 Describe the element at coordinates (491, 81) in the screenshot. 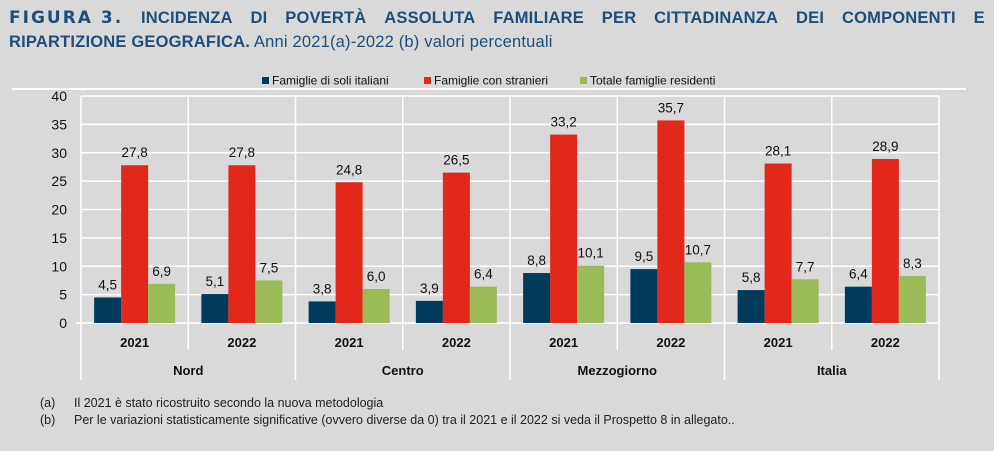

I see `legend-label: Famiglie con stranieri` at that location.